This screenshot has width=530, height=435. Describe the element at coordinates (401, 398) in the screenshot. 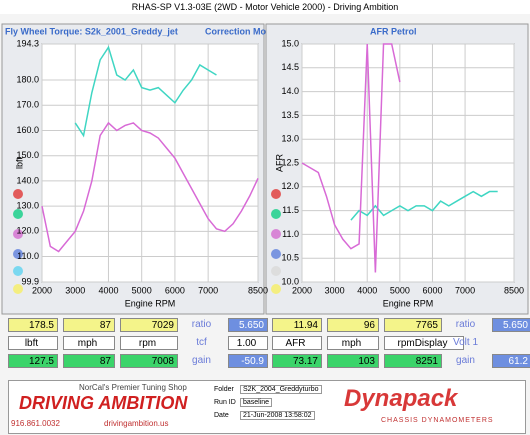

I see `dyno-brand: Dynapack` at that location.